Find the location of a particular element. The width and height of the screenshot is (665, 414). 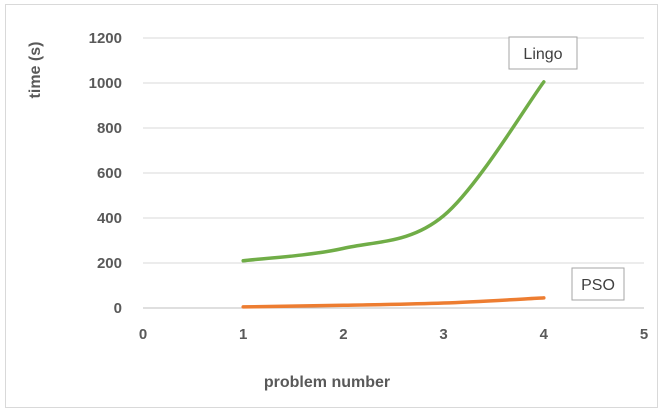

pso-label-box is located at coordinates (598, 284).